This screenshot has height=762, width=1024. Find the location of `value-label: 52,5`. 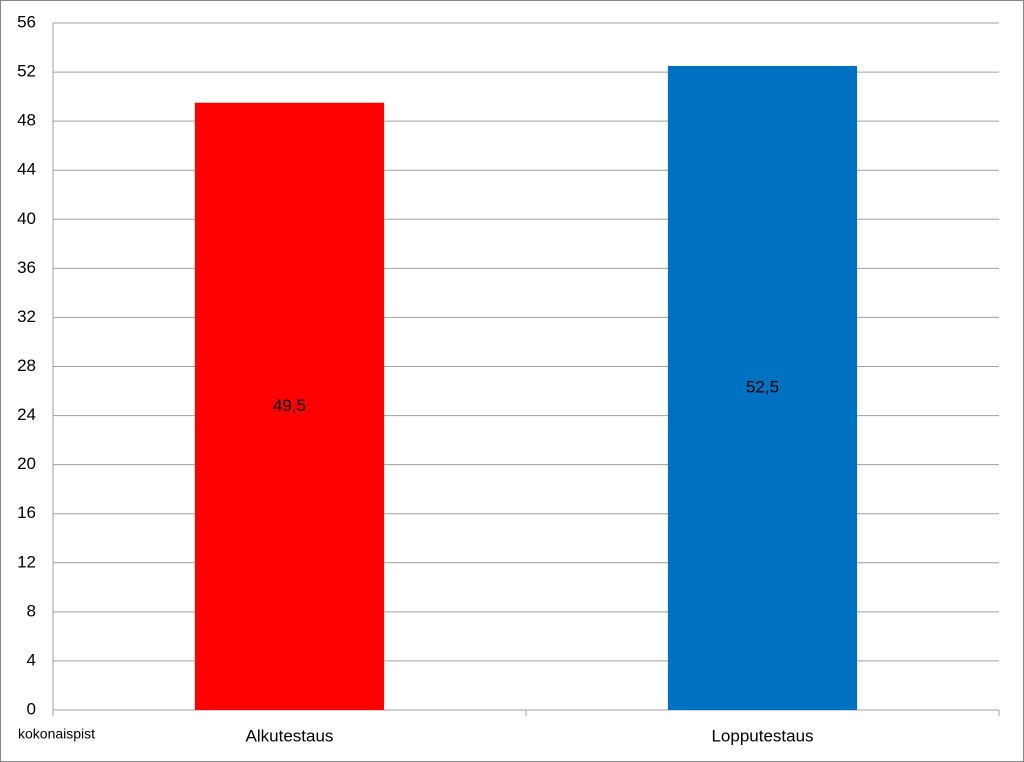

value-label: 52,5 is located at coordinates (762, 386).